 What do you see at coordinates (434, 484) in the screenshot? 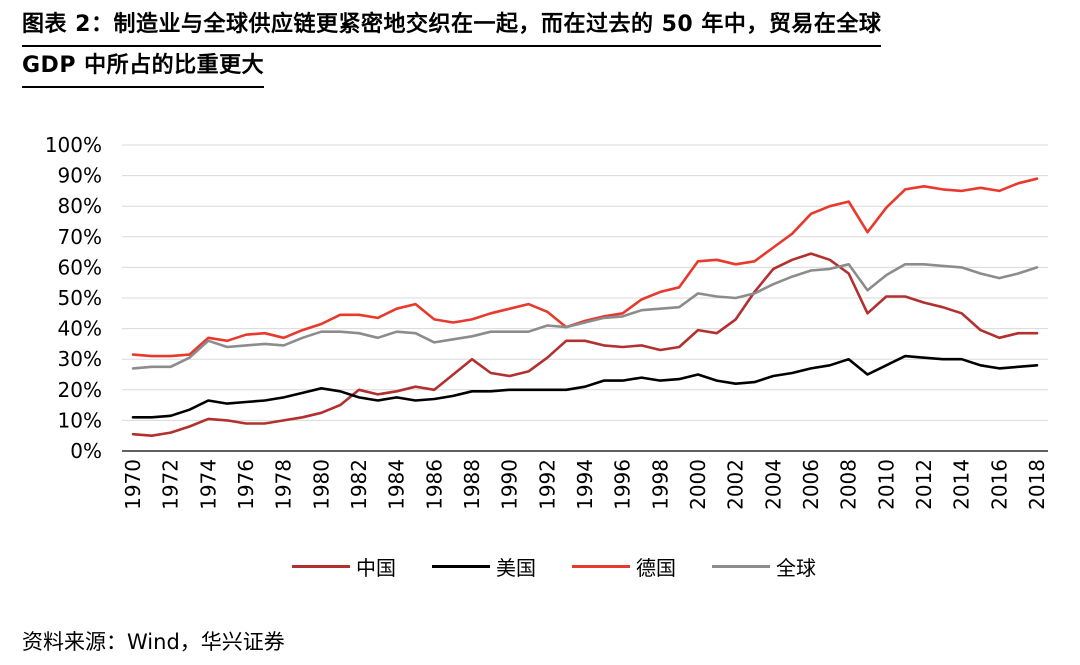
I see `x-tick-label: 1986` at bounding box center [434, 484].